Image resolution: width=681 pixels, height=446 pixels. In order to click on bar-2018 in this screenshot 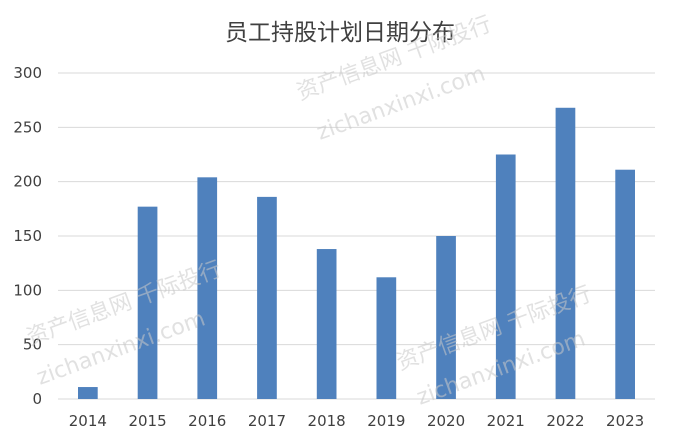, I will do `click(326, 324)`.